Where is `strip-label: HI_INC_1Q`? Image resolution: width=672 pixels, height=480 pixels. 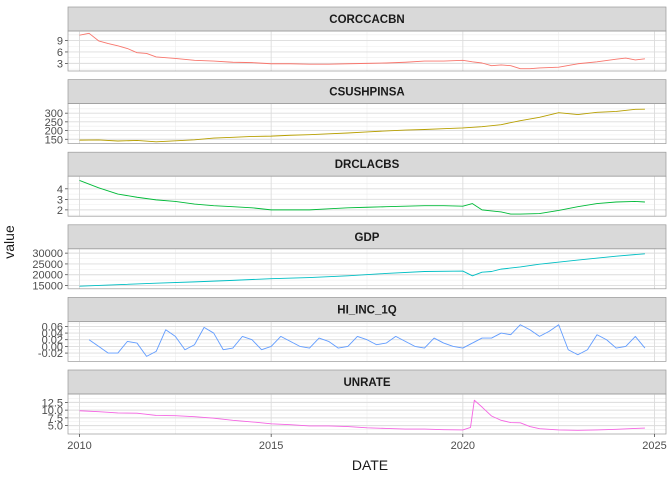
strip-label: HI_INC_1Q is located at coordinates (366, 310).